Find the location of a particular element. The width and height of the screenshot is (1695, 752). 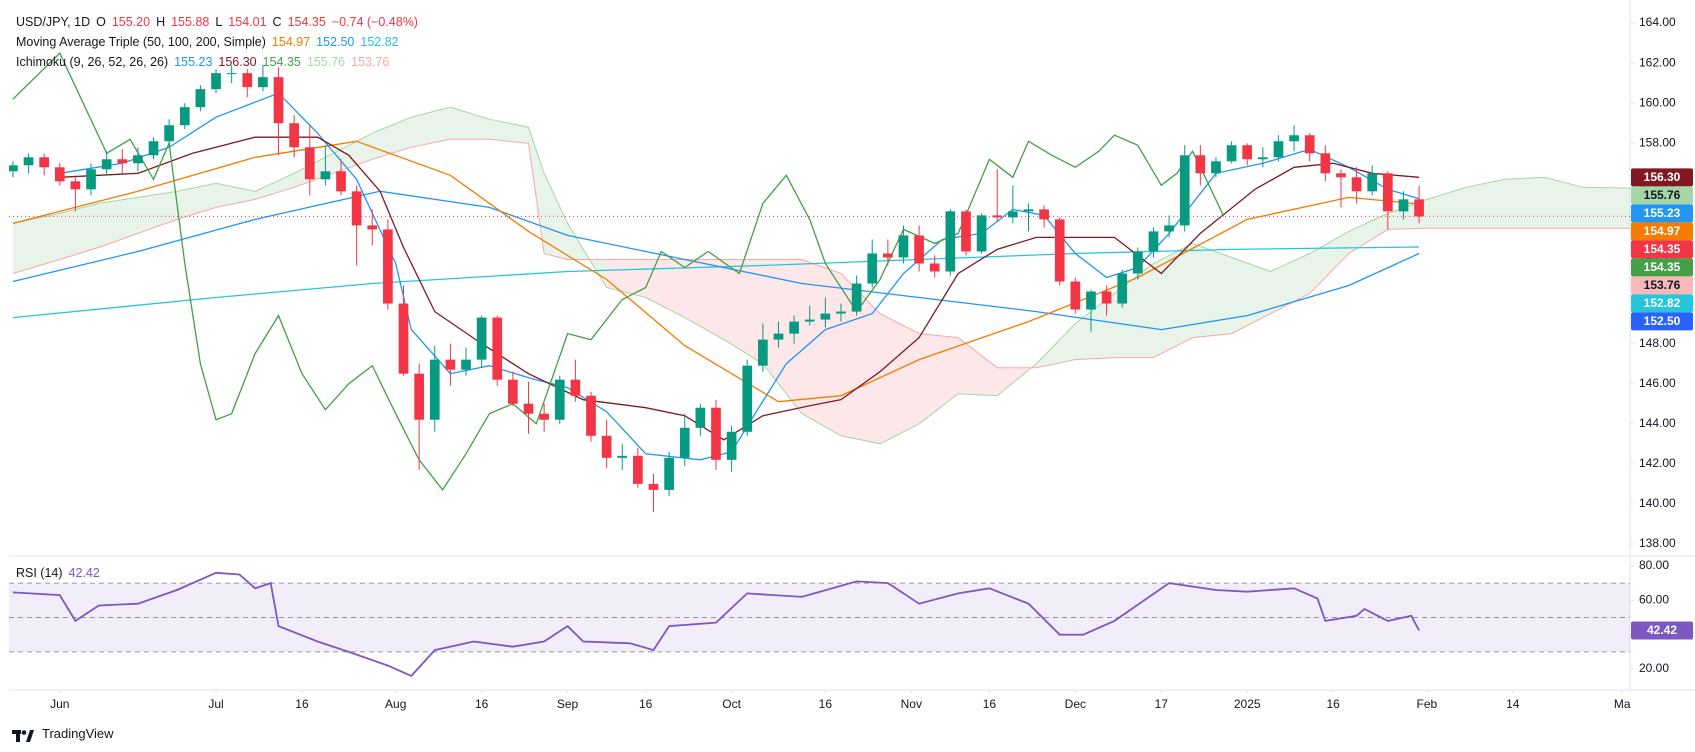

price-label: 154.35 is located at coordinates (1662, 249).